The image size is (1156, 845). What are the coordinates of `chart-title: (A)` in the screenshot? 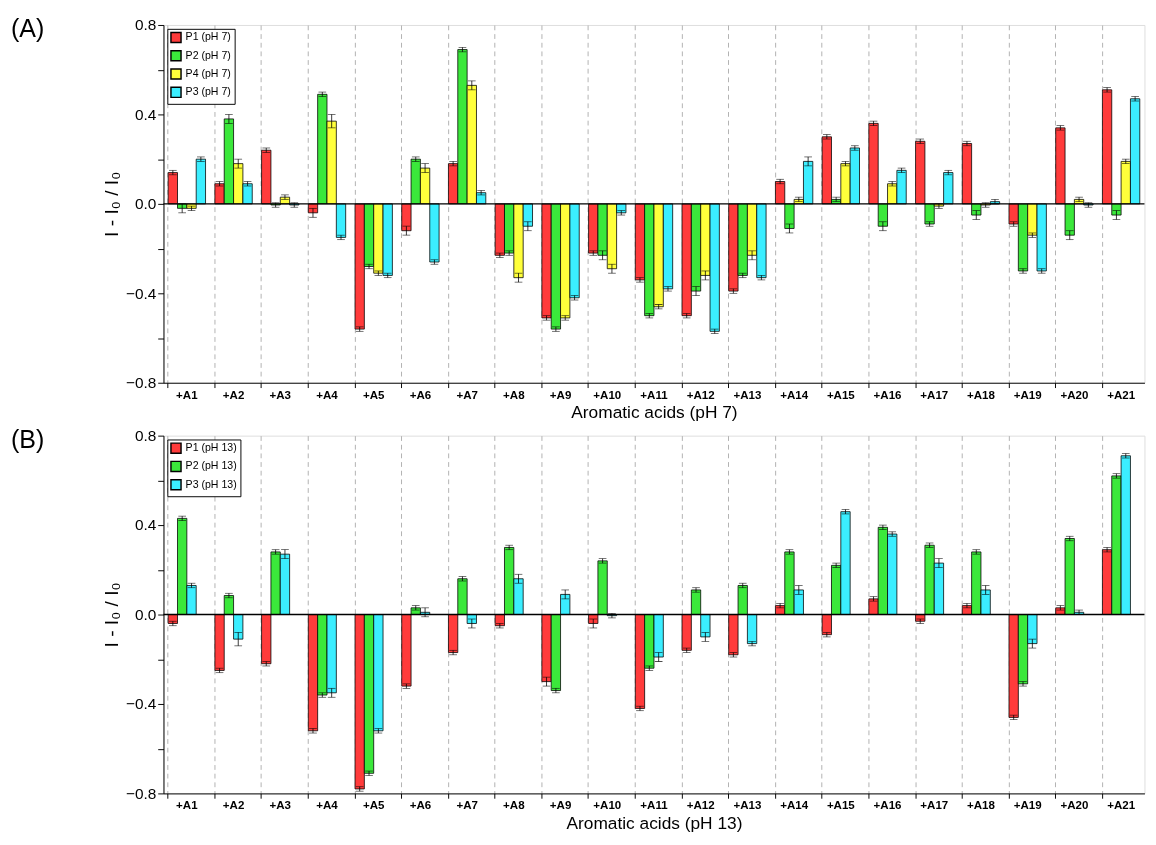 It's located at (27, 28).